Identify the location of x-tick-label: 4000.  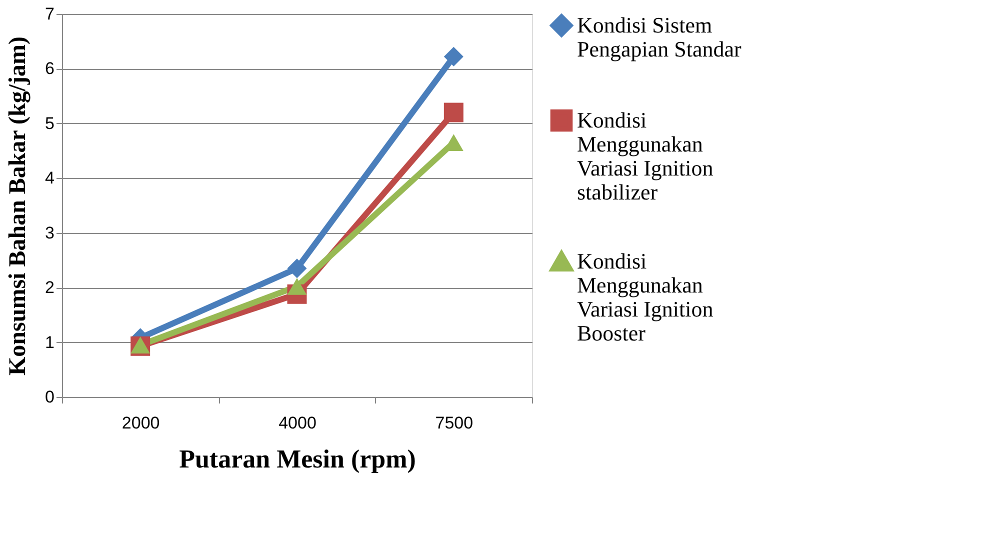
(297, 423).